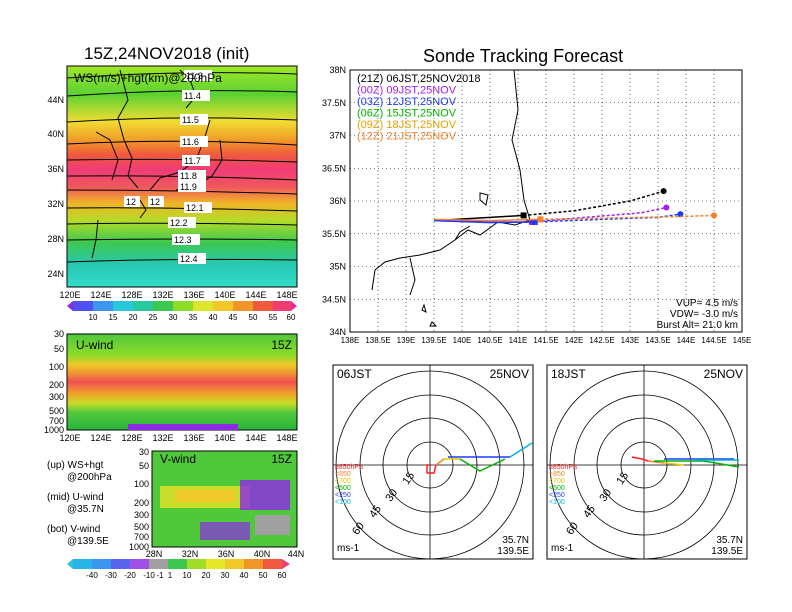  I want to click on hodo-level-legend: <500, so click(343, 488).